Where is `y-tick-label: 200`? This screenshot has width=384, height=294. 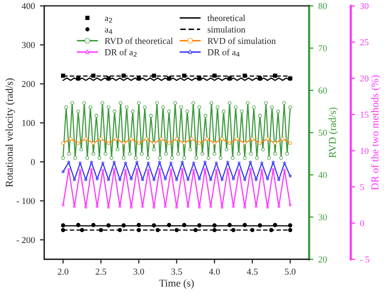
y-tick-label: 200 is located at coordinates (28, 84).